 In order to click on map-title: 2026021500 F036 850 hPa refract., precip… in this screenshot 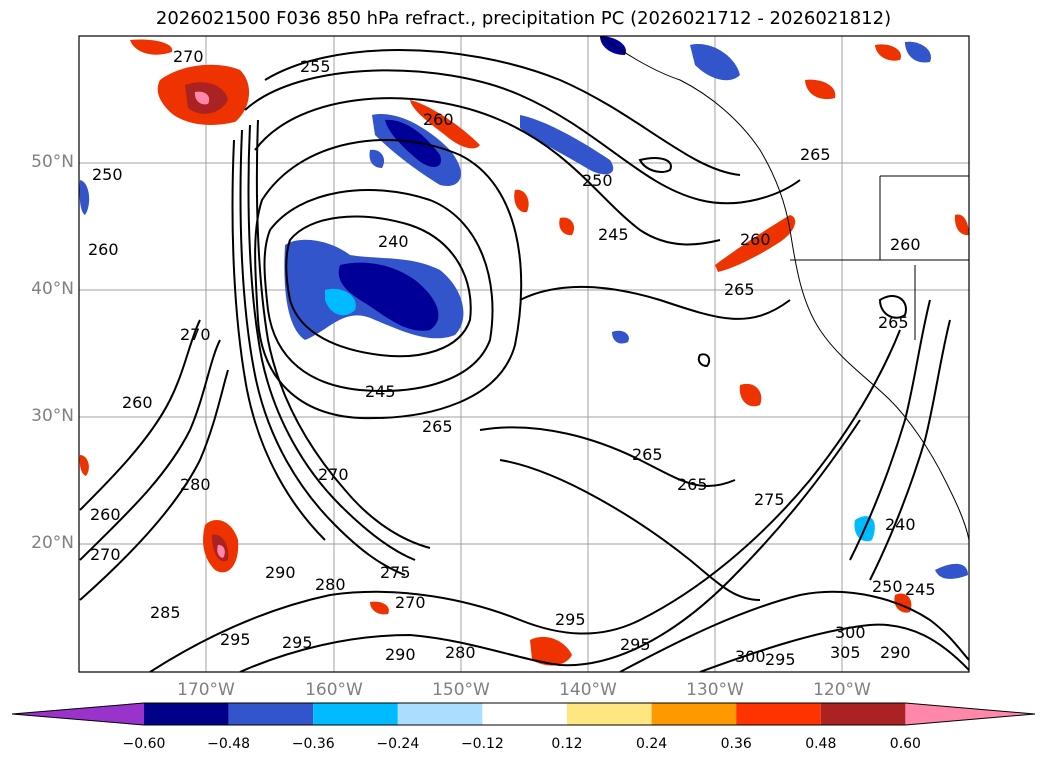, I will do `click(523, 18)`.